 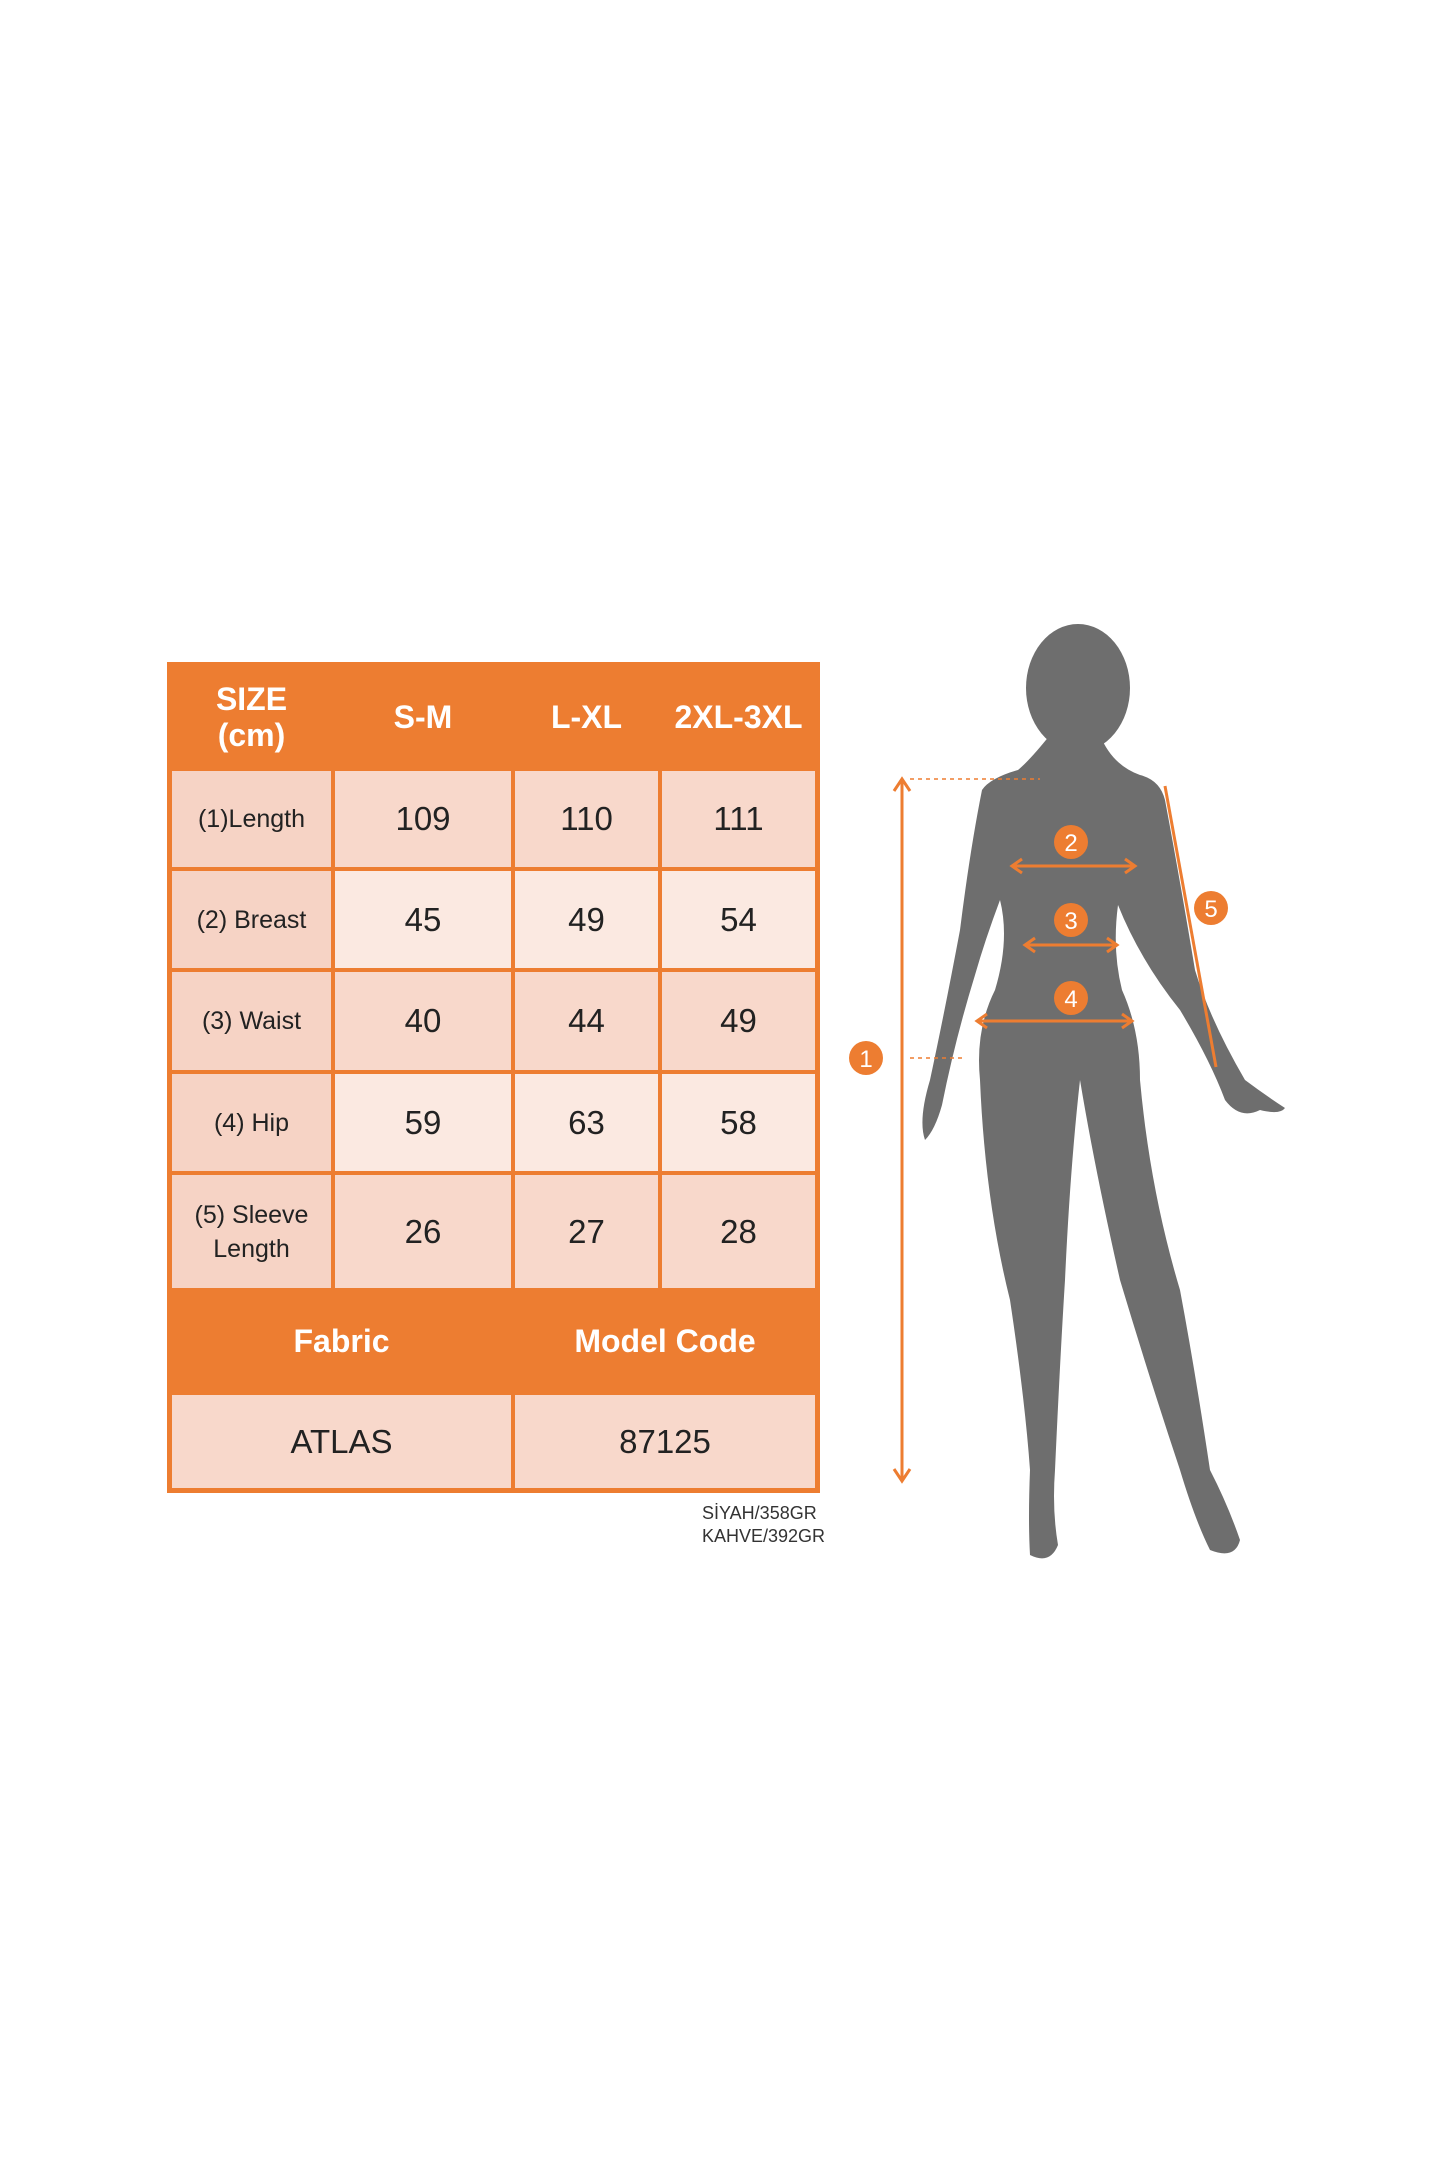 I want to click on cell-value: 63, so click(x=586, y=1122).